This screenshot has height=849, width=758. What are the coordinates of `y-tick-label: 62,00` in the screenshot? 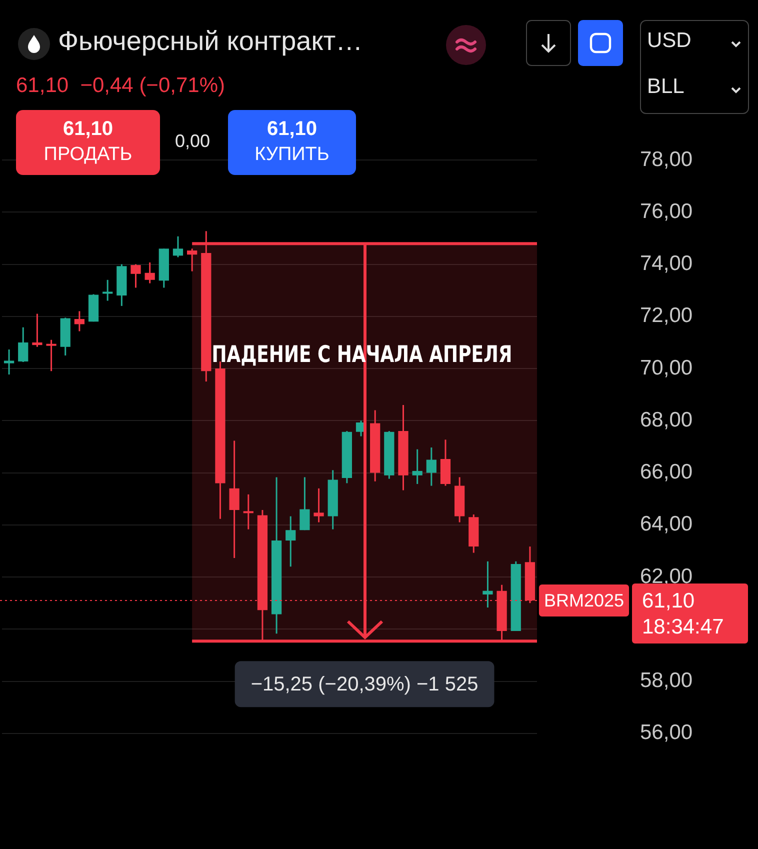 It's located at (666, 576).